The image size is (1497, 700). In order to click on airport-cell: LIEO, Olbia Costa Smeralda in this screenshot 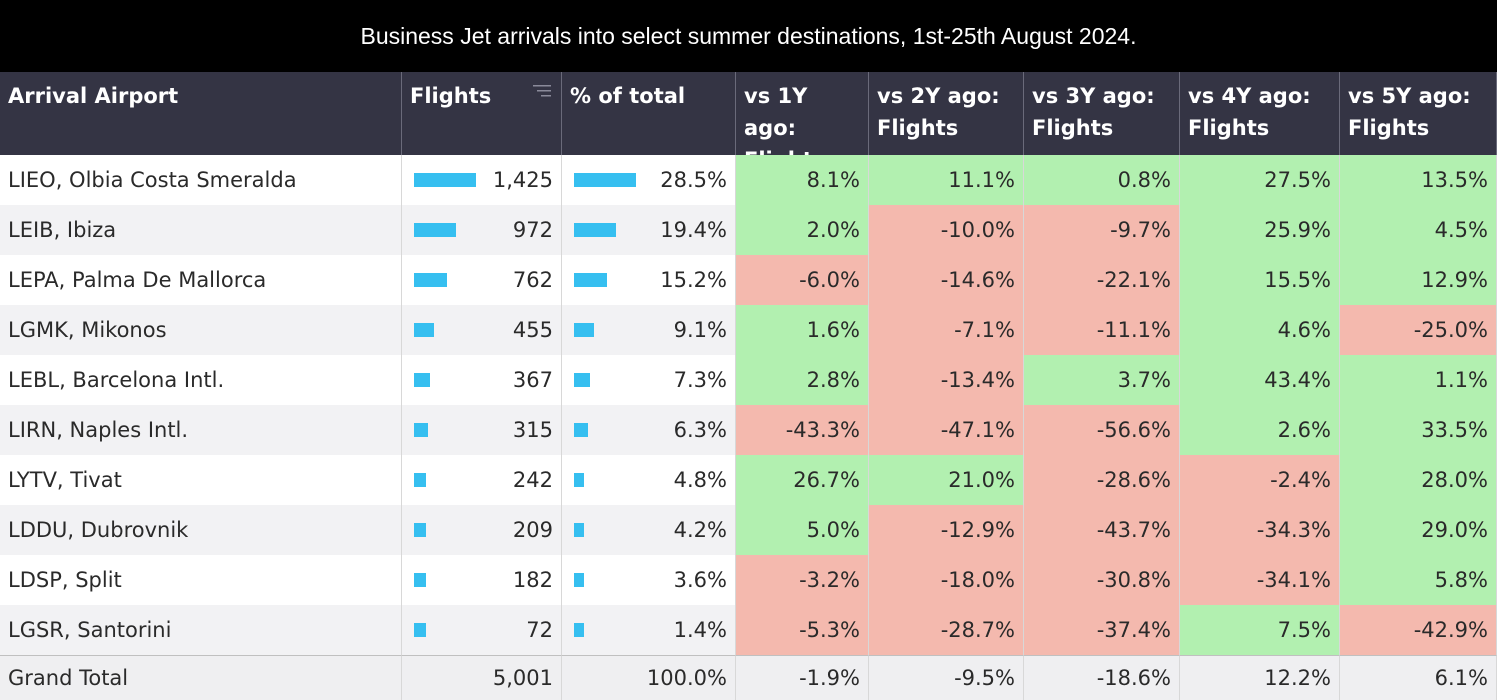, I will do `click(201, 180)`.